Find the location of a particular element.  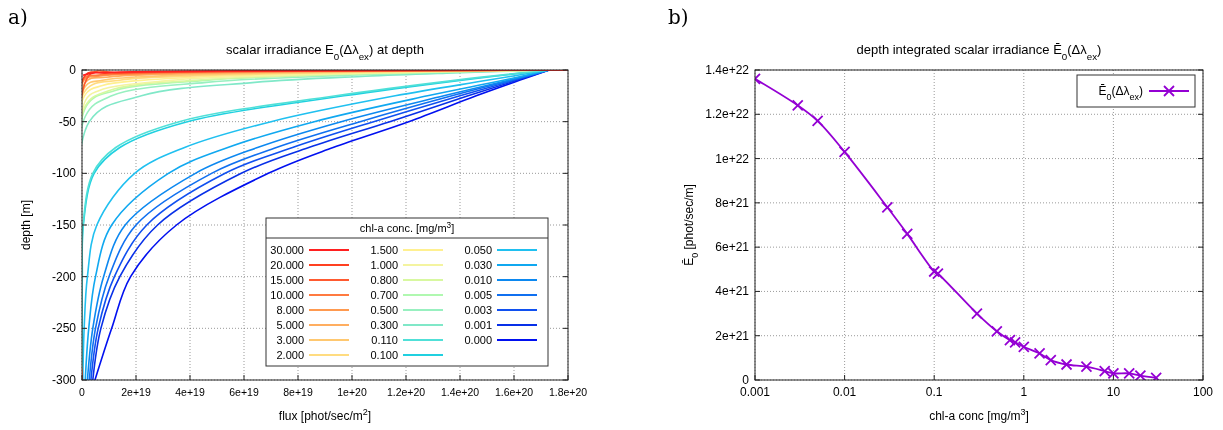

y-tick-label: -200 is located at coordinates (64, 276).